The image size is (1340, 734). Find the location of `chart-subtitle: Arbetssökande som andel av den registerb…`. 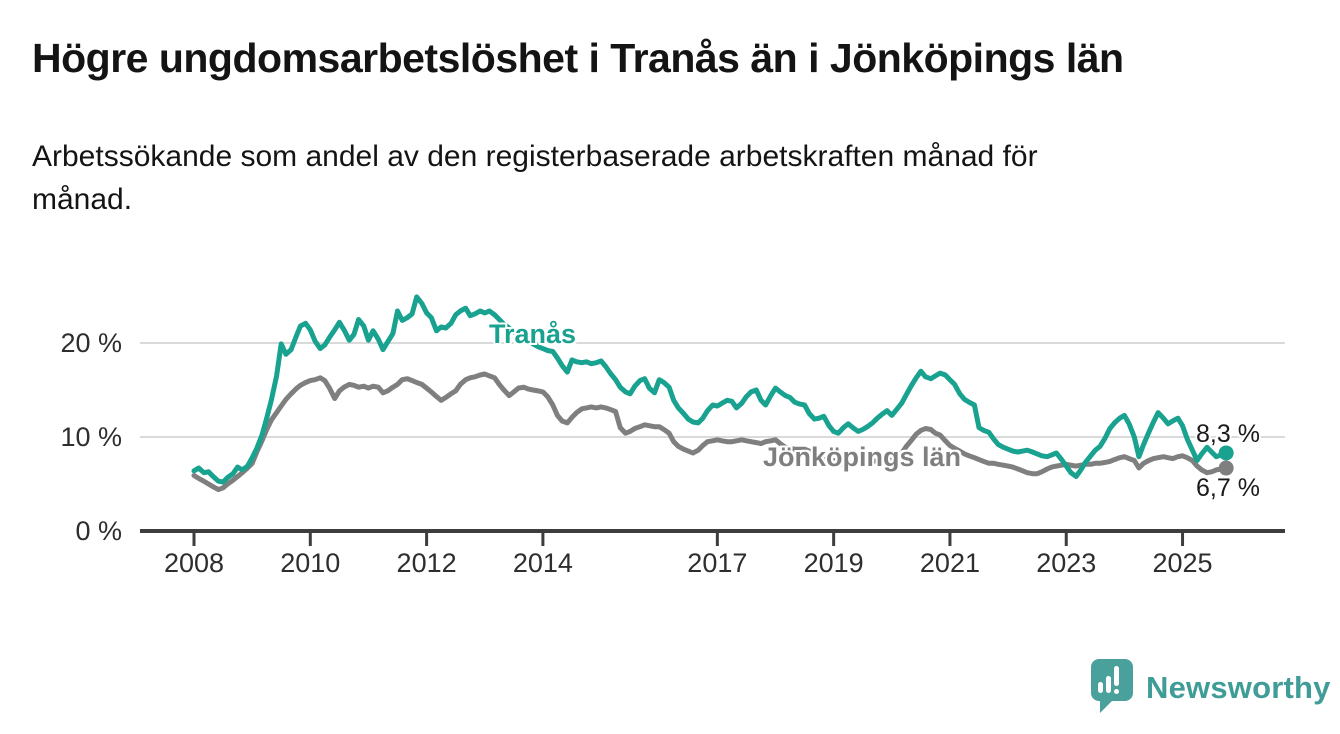

chart-subtitle: Arbetssökande som andel av den registerb… is located at coordinates (535, 178).